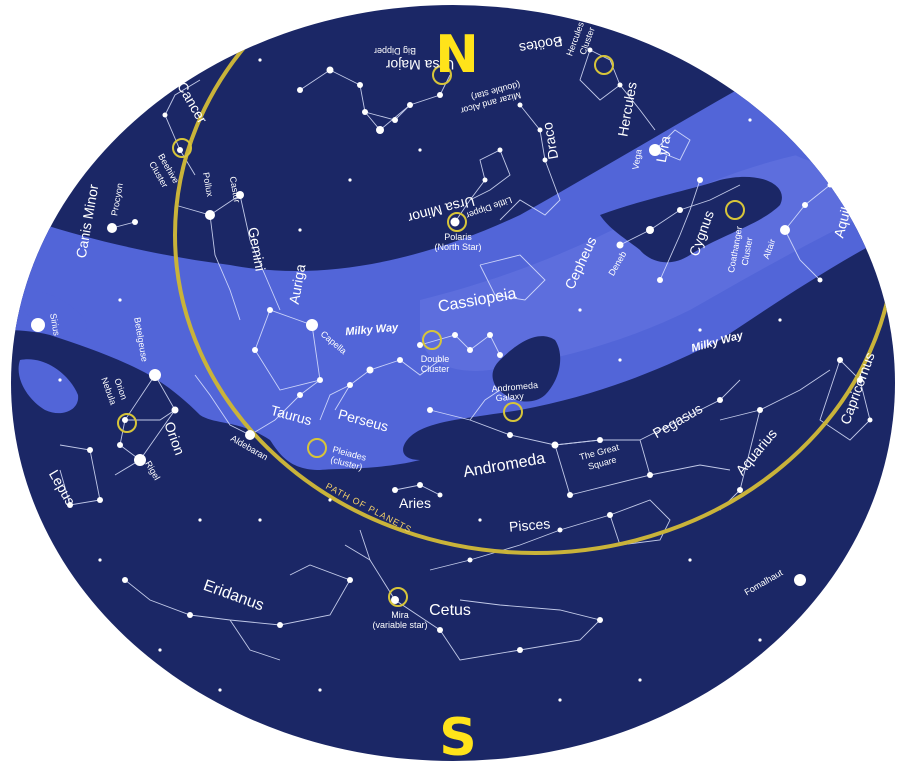 This screenshot has width=900, height=767. Describe the element at coordinates (457, 247) in the screenshot. I see `label-north-star: (North Star)` at that location.